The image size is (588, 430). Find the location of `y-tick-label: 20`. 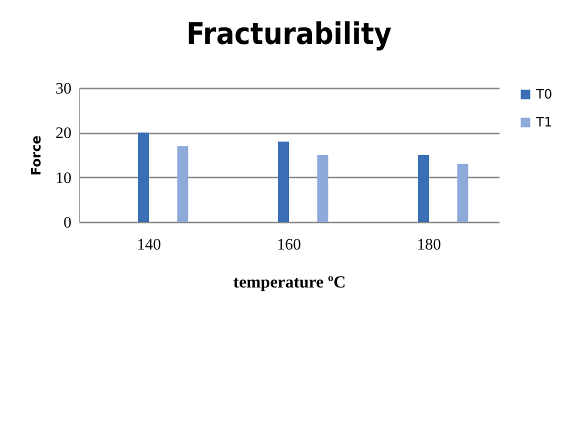

y-tick-label: 20 is located at coordinates (64, 133).